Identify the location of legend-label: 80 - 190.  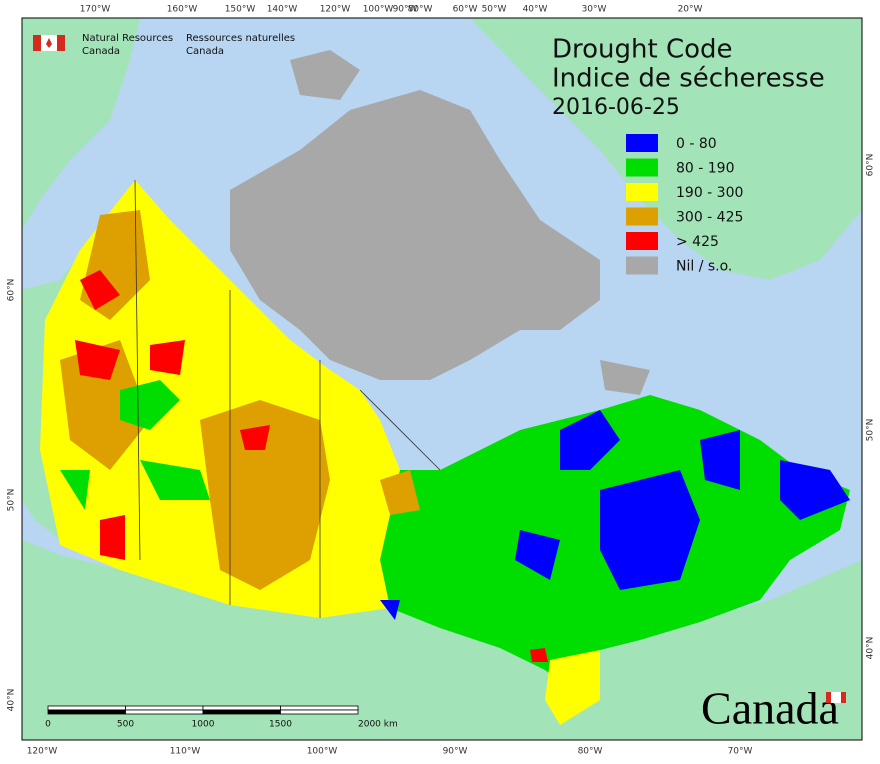
(705, 169).